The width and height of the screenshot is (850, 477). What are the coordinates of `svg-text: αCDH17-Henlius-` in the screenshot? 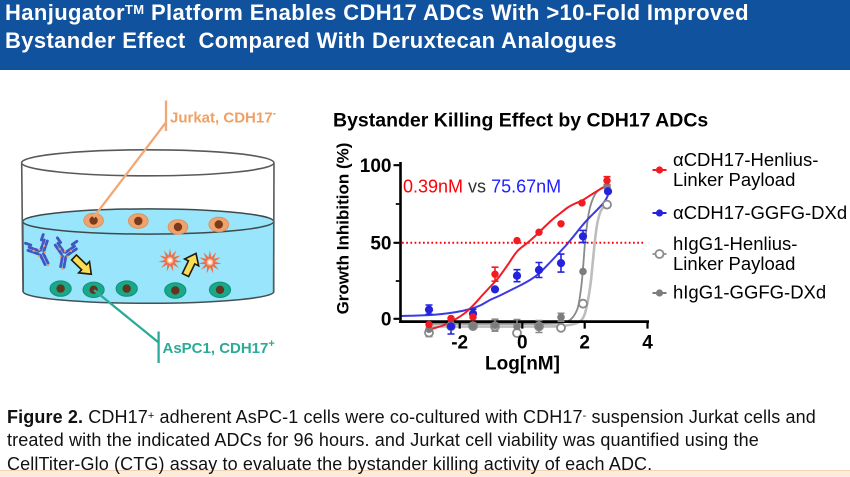 It's located at (745, 159).